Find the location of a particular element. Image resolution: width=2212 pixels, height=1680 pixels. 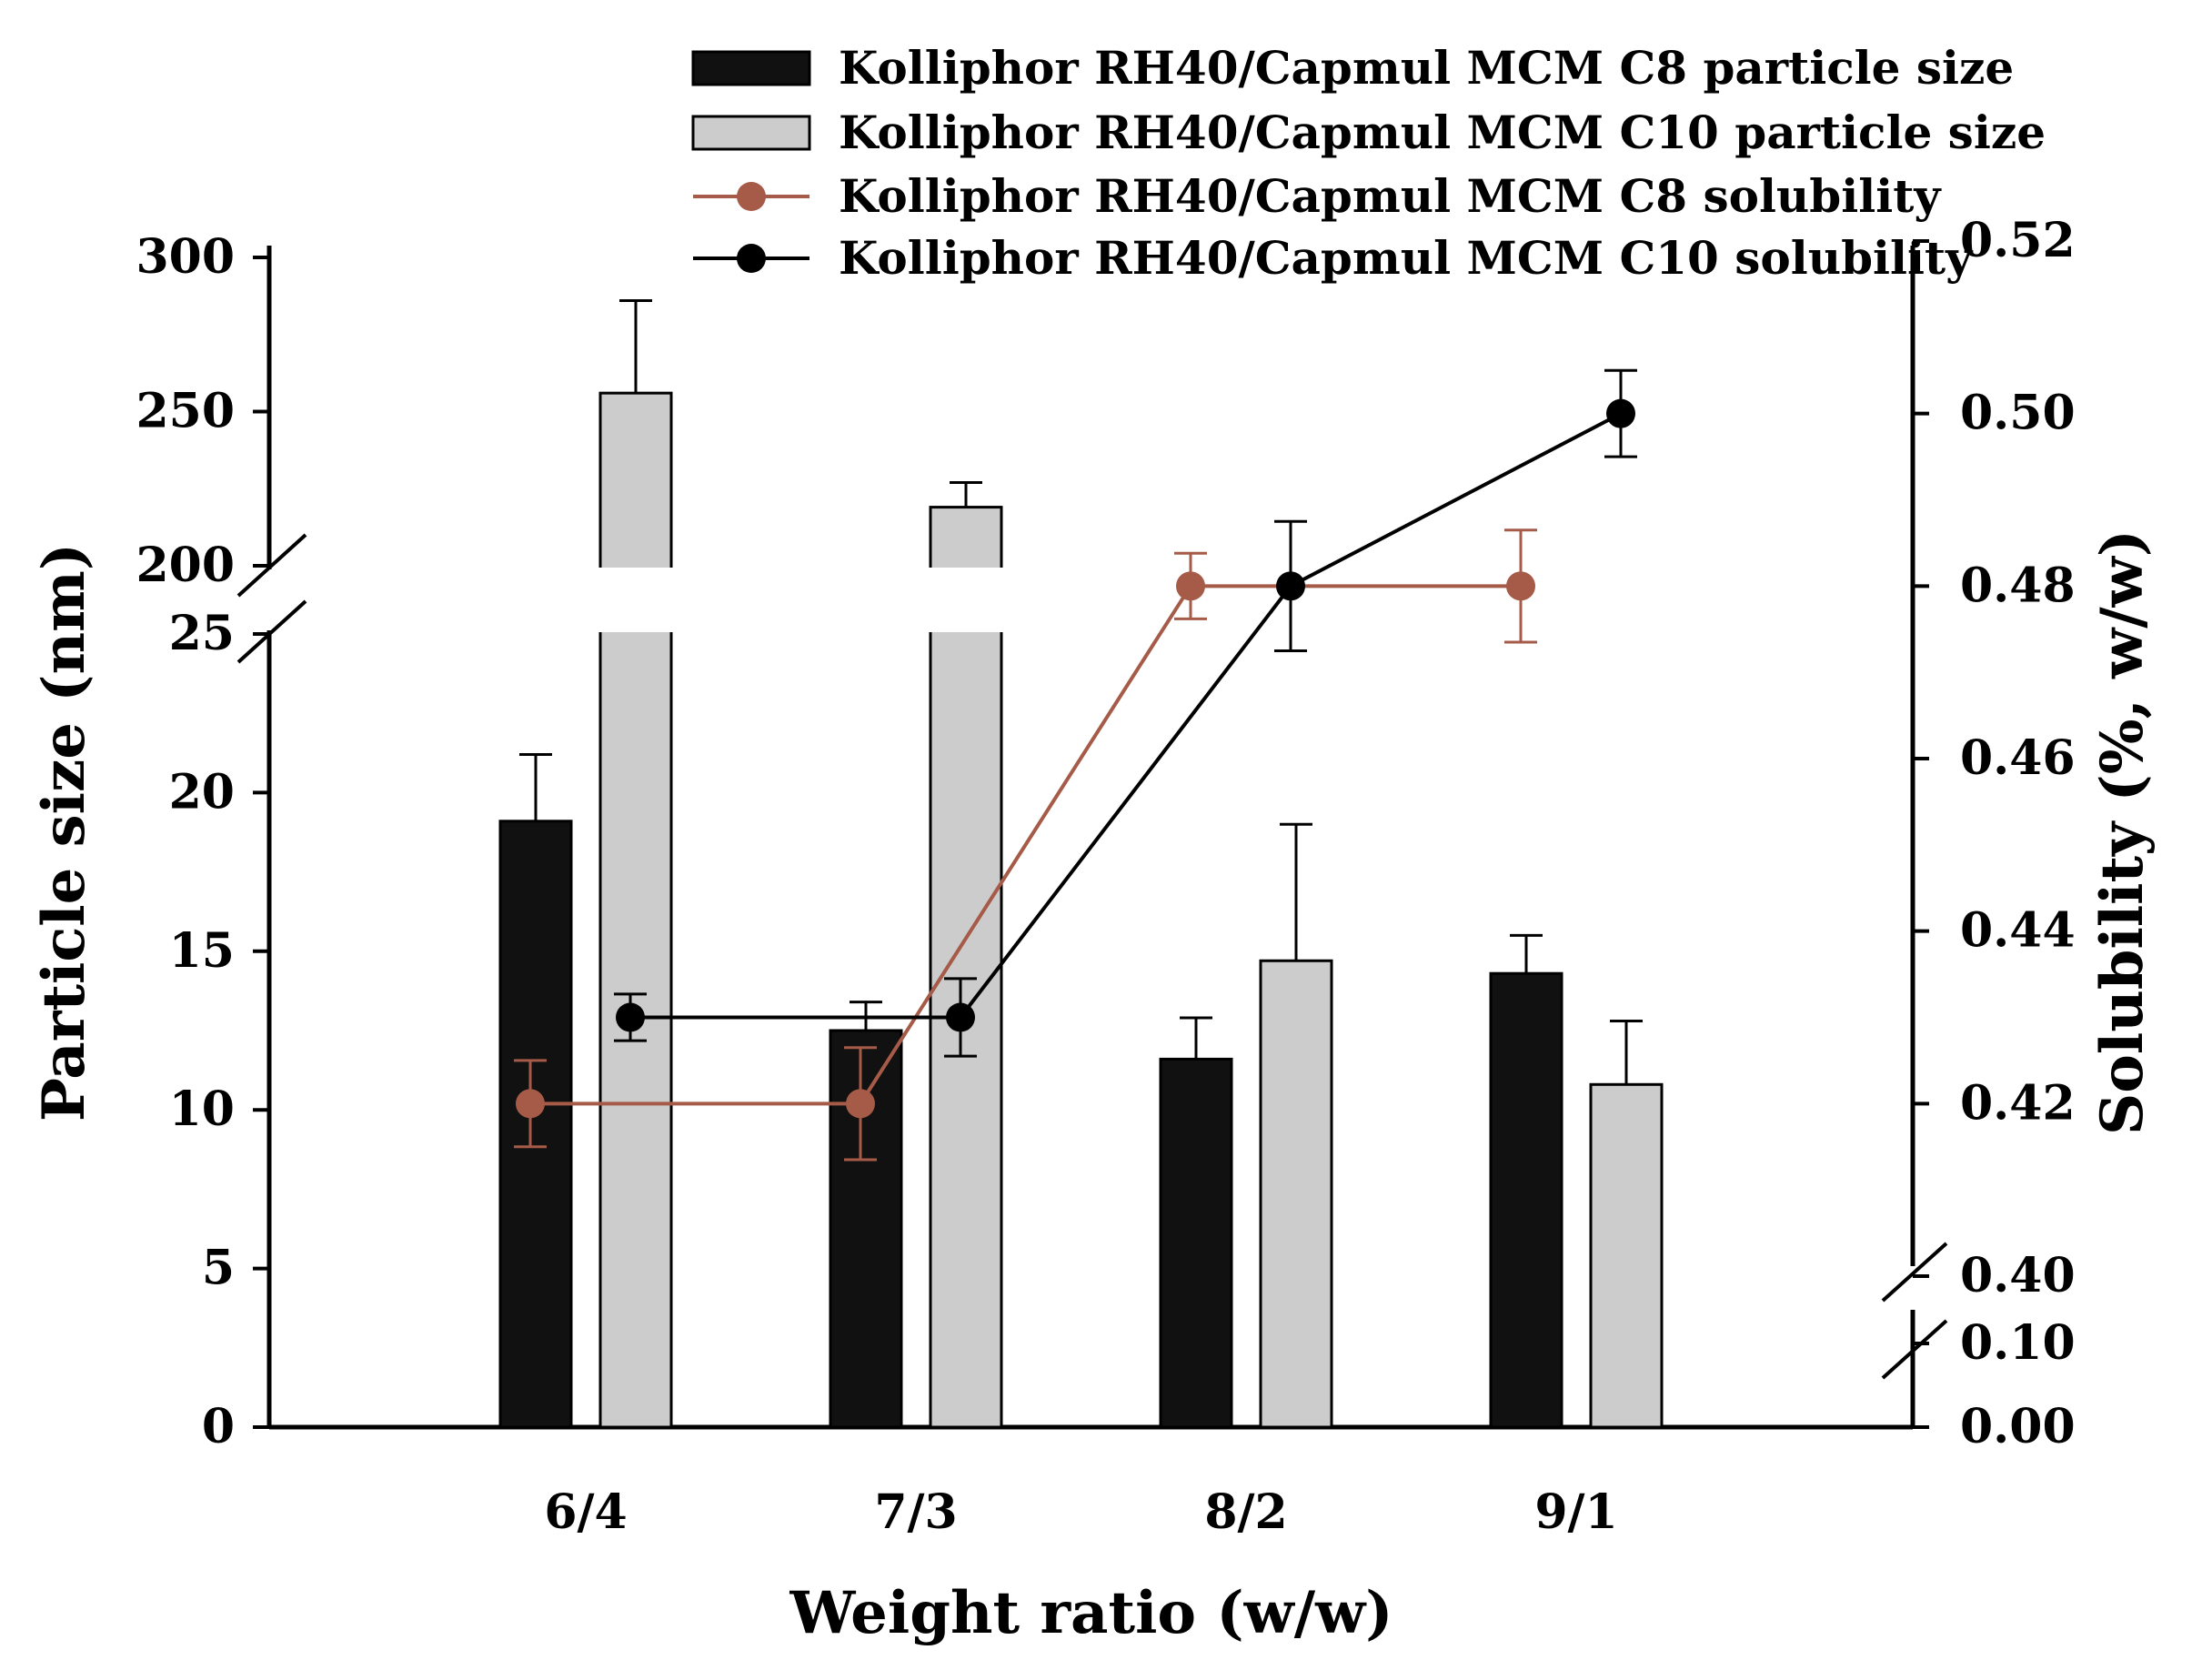

y-left-tick-label: 200 is located at coordinates (185, 566).